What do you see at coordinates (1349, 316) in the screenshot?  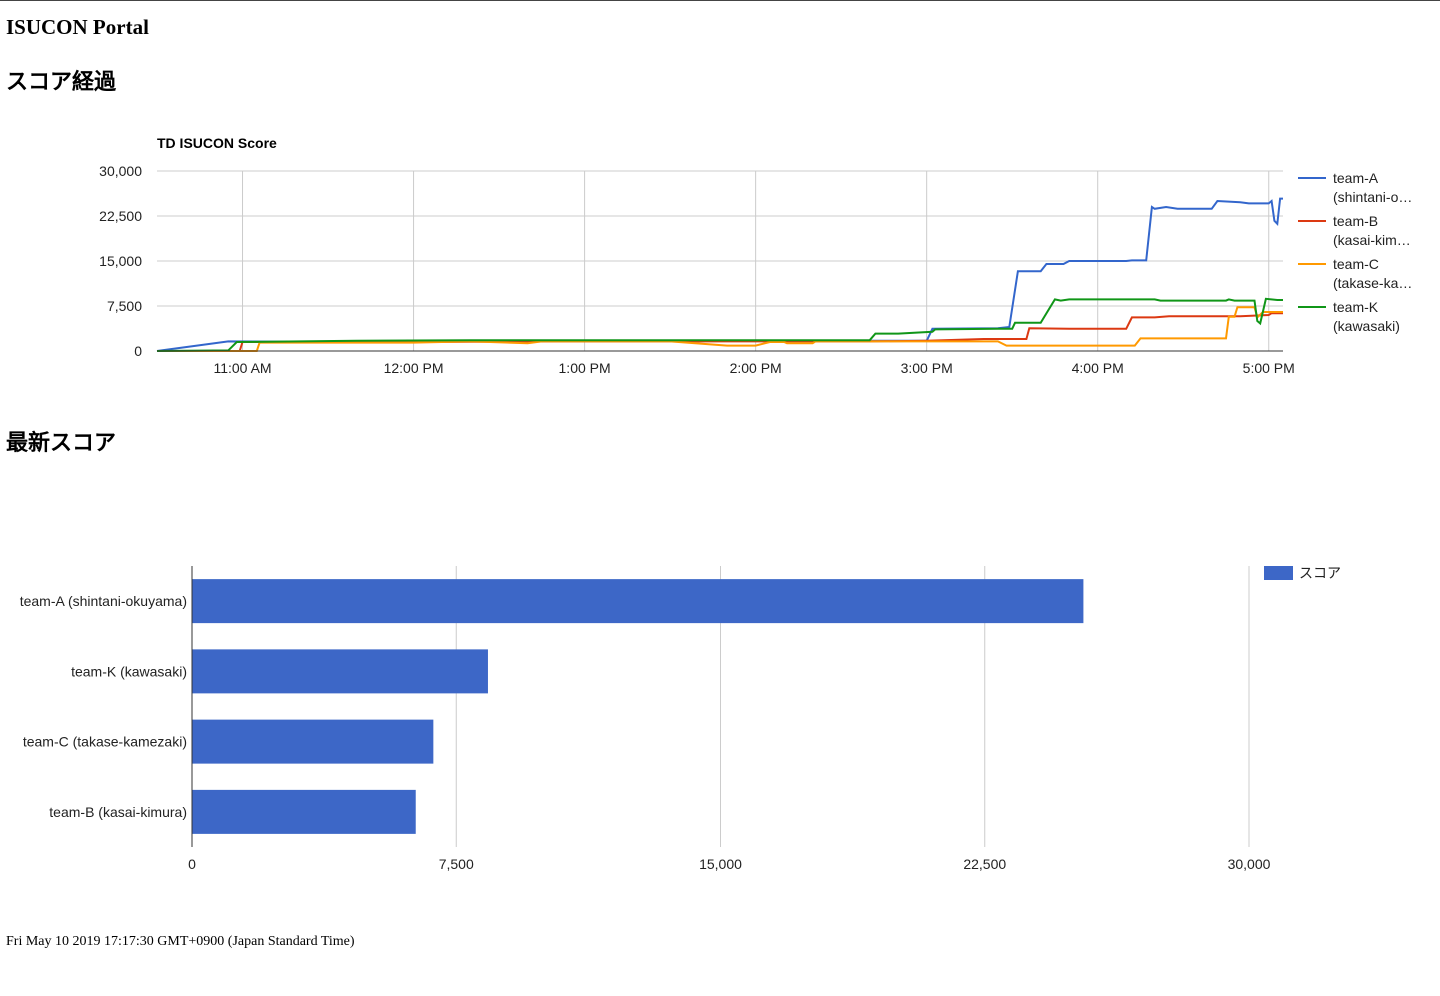 I see `legend-item-team-K: team-K (kawasaki)` at bounding box center [1349, 316].